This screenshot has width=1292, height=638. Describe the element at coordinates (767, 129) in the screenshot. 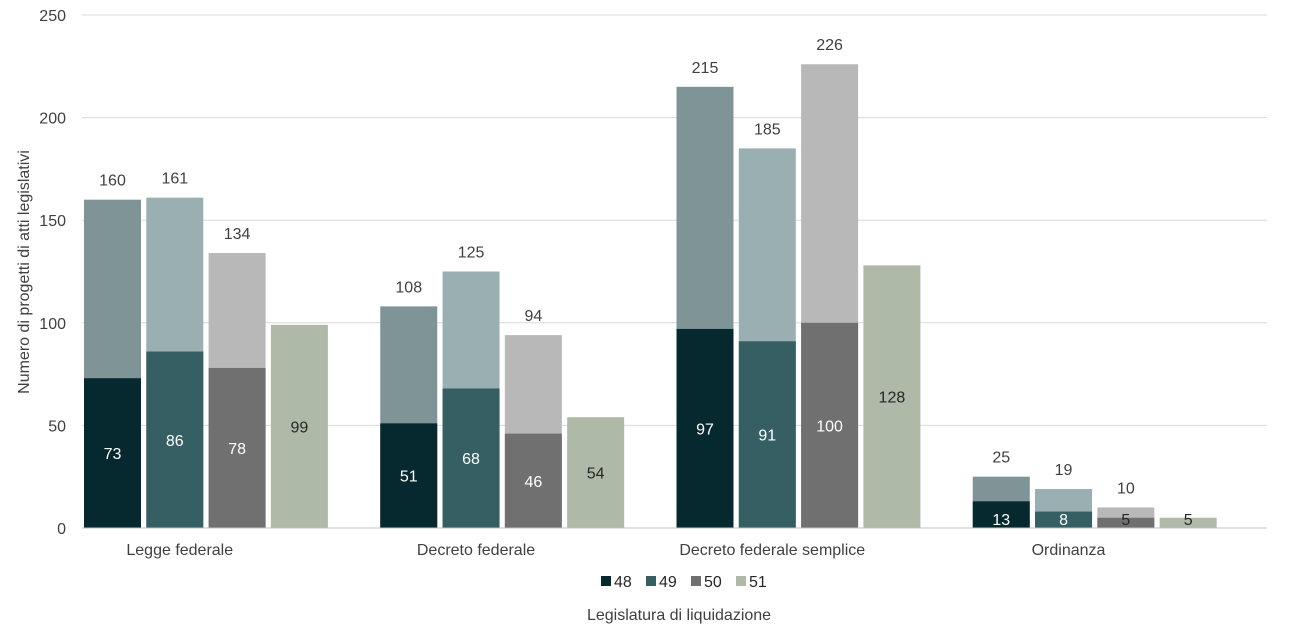

I see `total-label: 185` at that location.